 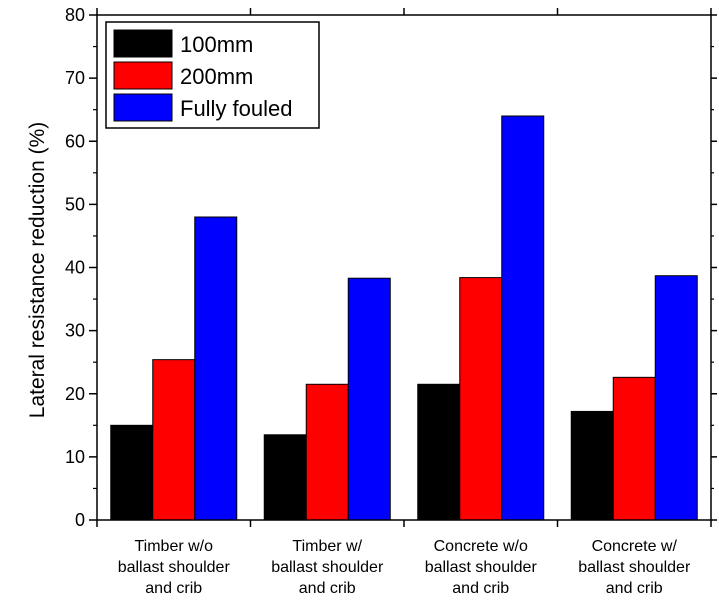 I want to click on category-label-1: Timber w/ballast shoulder and crib, so click(x=327, y=567).